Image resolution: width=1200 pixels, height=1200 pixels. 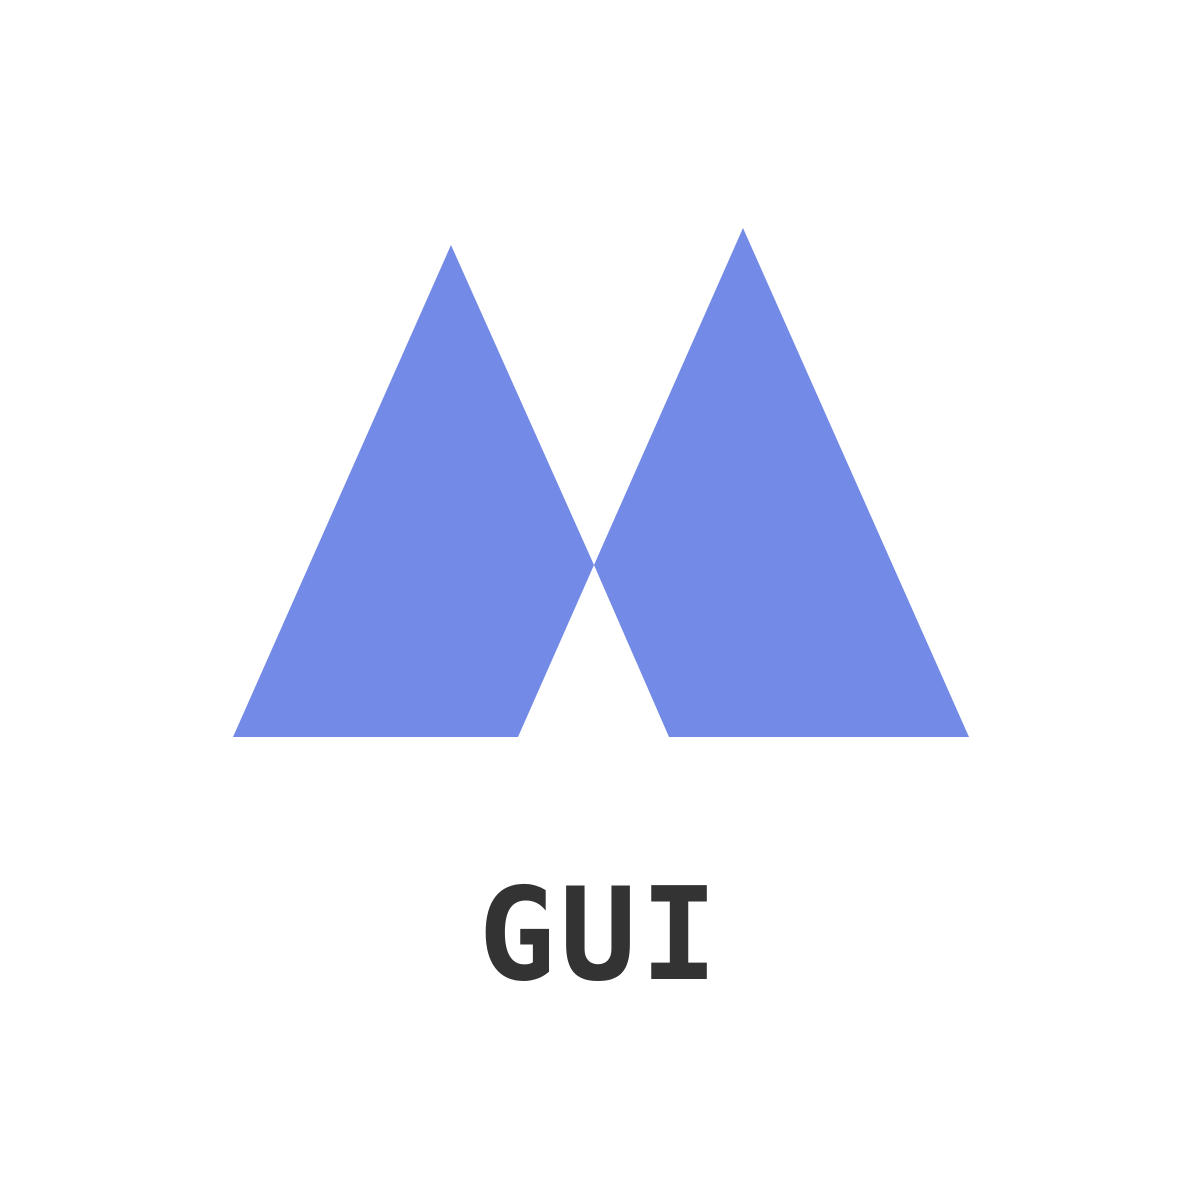 What do you see at coordinates (781, 482) in the screenshot?
I see `right-peak-shape` at bounding box center [781, 482].